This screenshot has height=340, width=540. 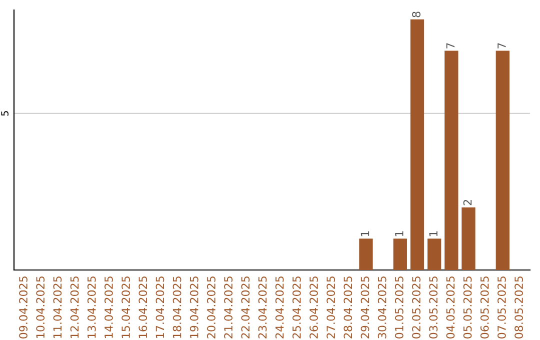 What do you see at coordinates (348, 307) in the screenshot?
I see `x-tick-label: 28.04.2025` at bounding box center [348, 307].